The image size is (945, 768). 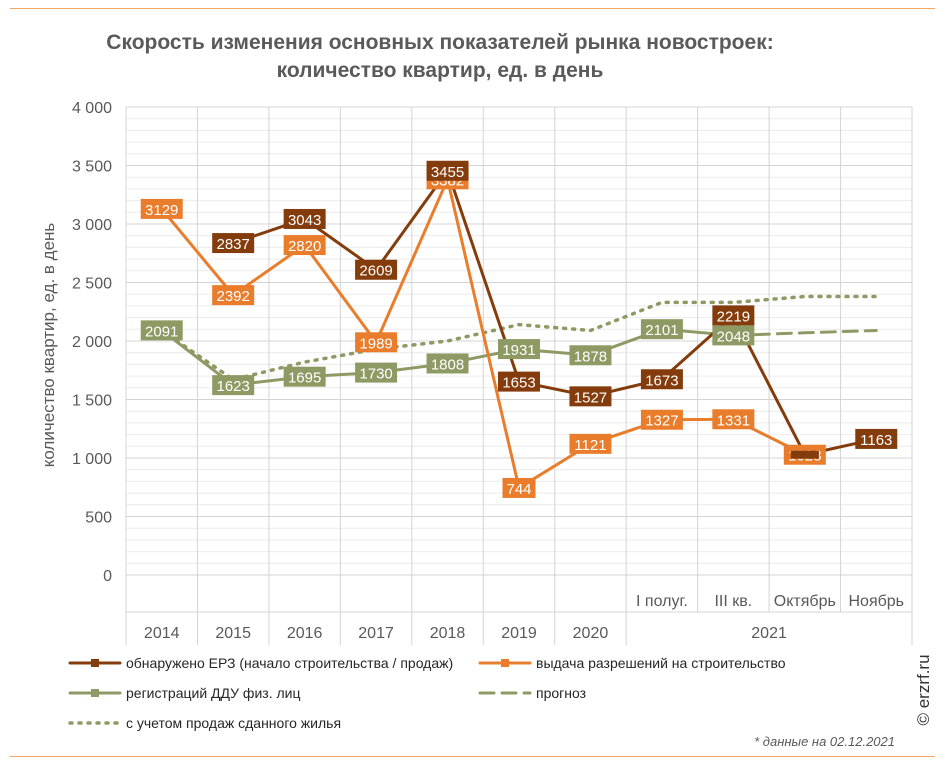 I want to click on data-label: 2091, so click(x=161, y=331).